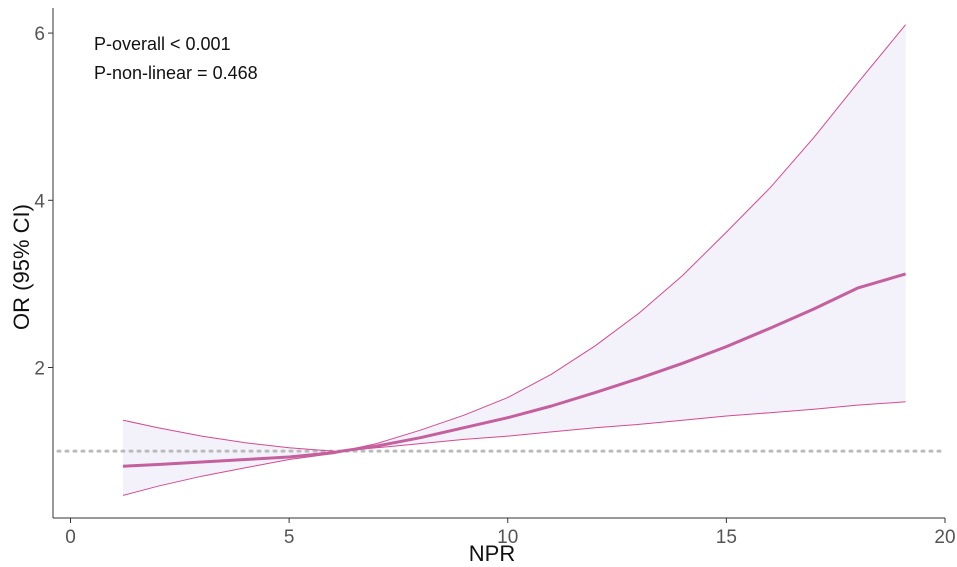  I want to click on y-tick-label: 6, so click(39, 34).